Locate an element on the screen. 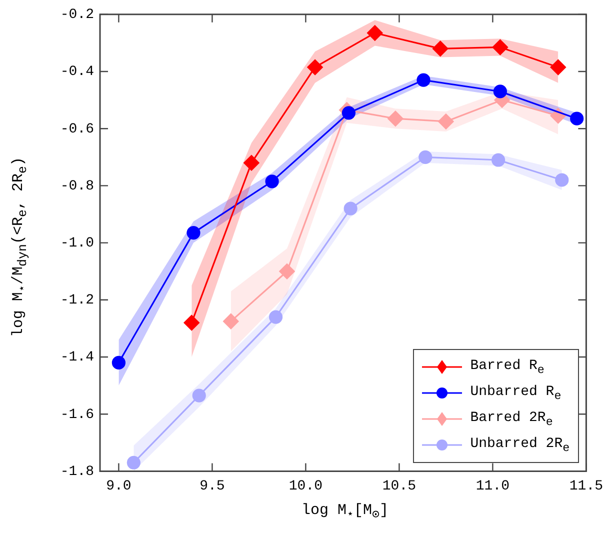 The height and width of the screenshot is (538, 609). x-tick-label: 9.5 is located at coordinates (212, 486).